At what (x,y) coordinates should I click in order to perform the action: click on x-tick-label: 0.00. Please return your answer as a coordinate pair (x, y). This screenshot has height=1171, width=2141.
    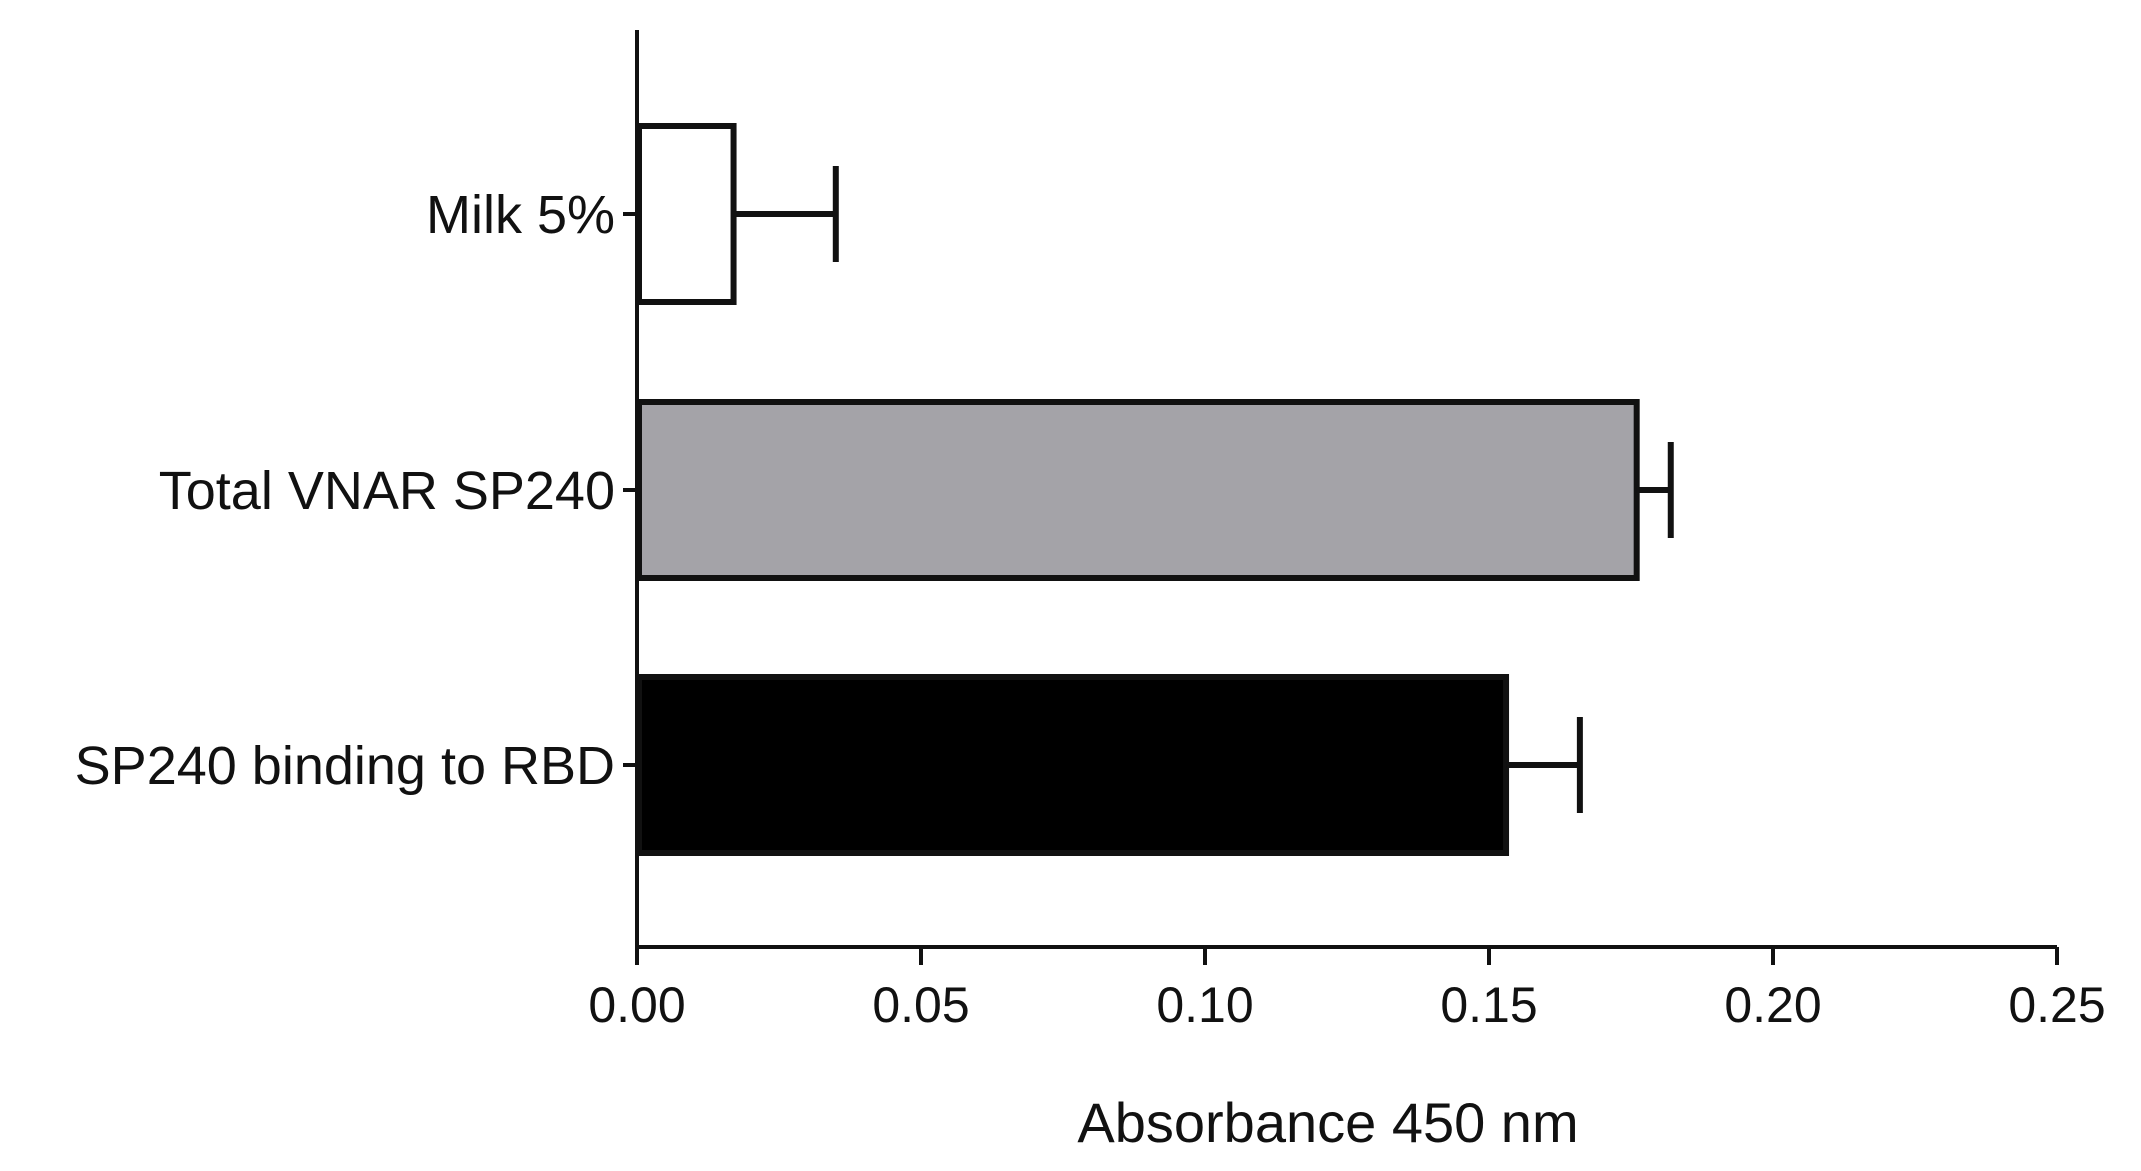
    Looking at the image, I should click on (636, 1005).